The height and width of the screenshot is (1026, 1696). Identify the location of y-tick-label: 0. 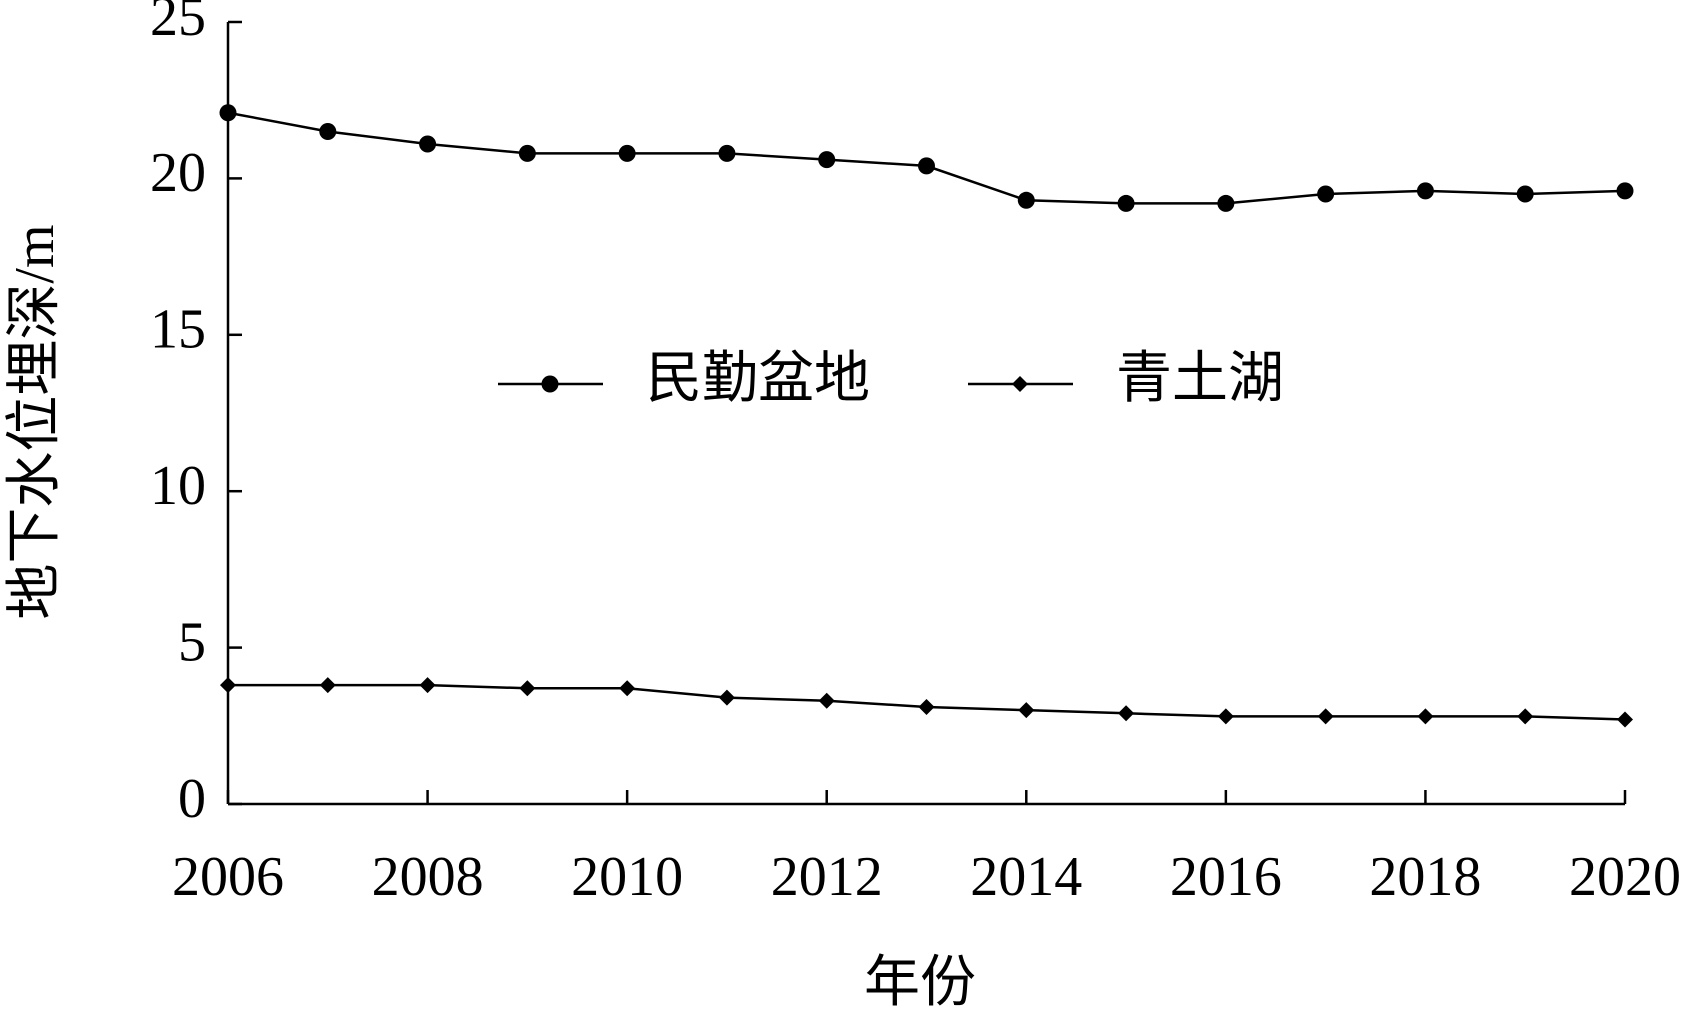
(192, 799).